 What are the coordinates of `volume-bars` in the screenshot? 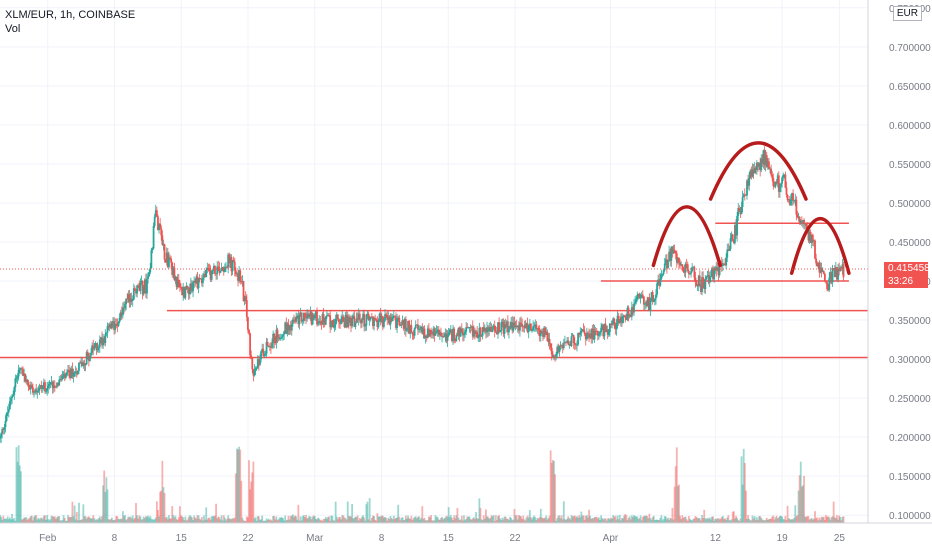 It's located at (422, 484).